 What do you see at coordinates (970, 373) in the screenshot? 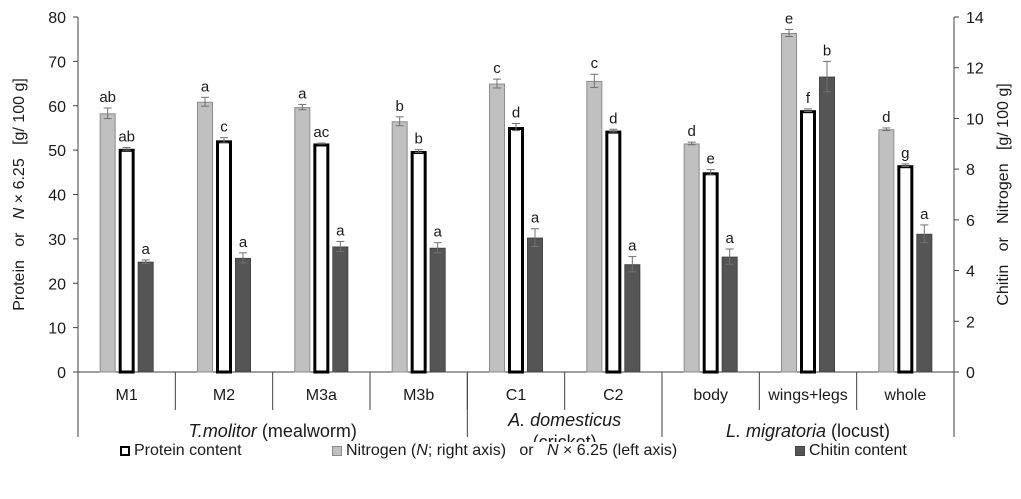
I see `right-tick-label: 0` at bounding box center [970, 373].